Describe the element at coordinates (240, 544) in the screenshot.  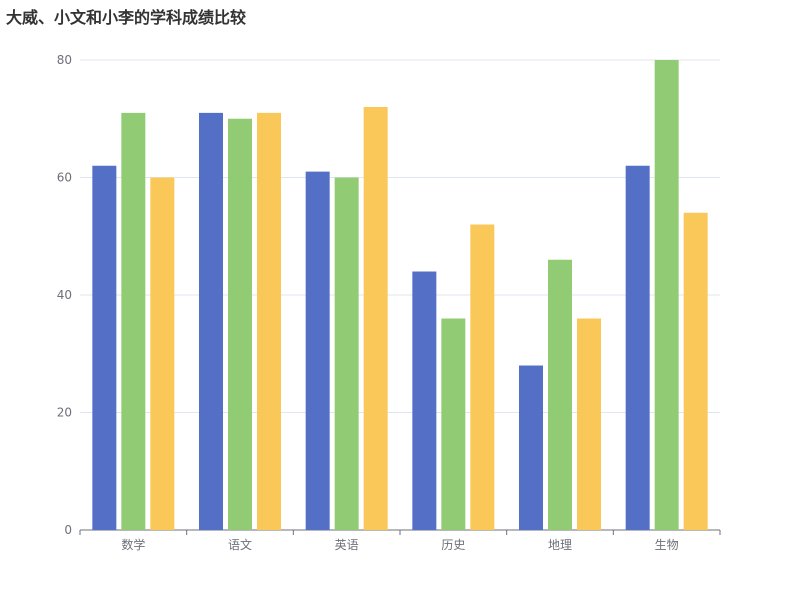
I see `x-tick-label: 语文` at that location.